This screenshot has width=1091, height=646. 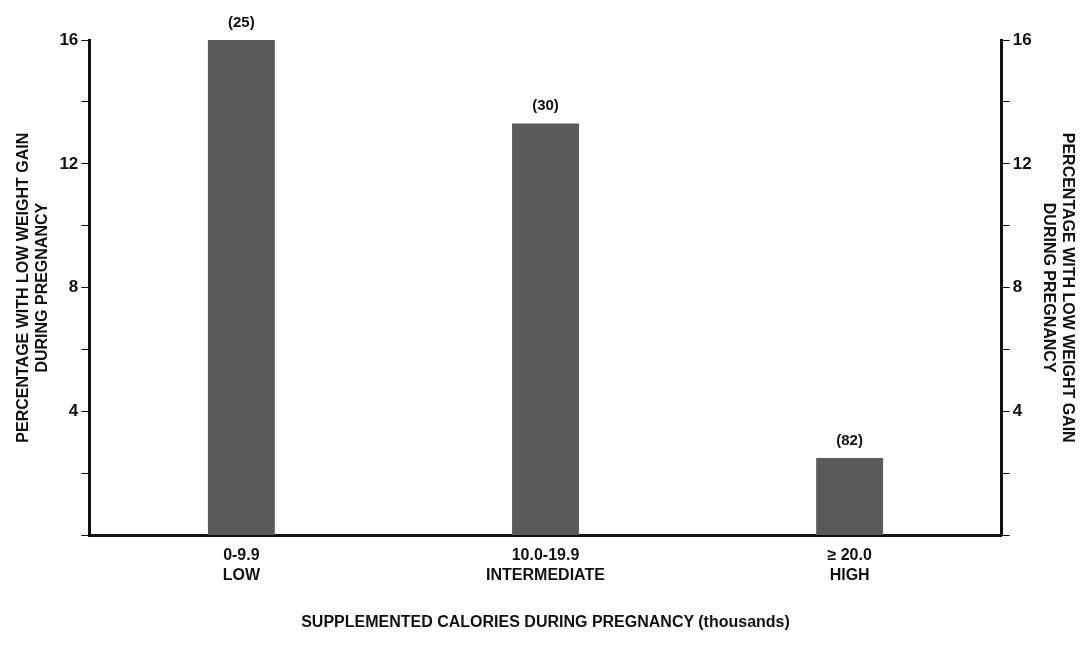 What do you see at coordinates (1058, 287) in the screenshot?
I see `y2-axis-title: PERCENTAGE WITH LOW WEIGHT GAIN DURING PREGNANCY` at bounding box center [1058, 287].